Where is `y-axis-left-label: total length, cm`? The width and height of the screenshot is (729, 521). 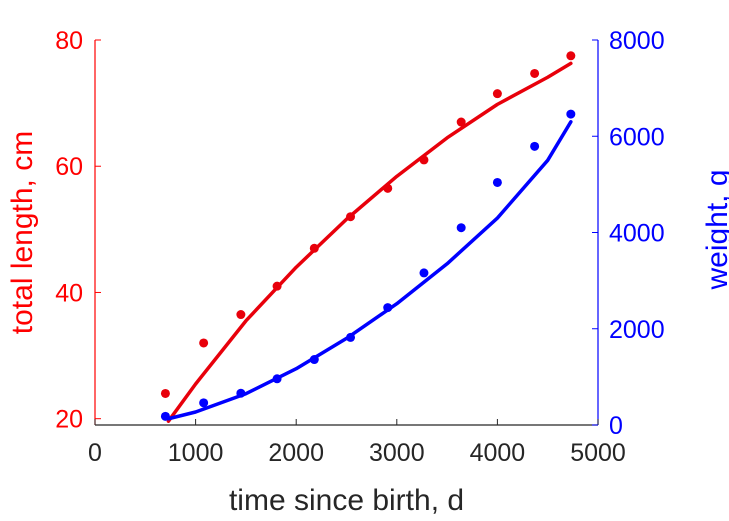 y-axis-left-label: total length, cm is located at coordinates (22, 232).